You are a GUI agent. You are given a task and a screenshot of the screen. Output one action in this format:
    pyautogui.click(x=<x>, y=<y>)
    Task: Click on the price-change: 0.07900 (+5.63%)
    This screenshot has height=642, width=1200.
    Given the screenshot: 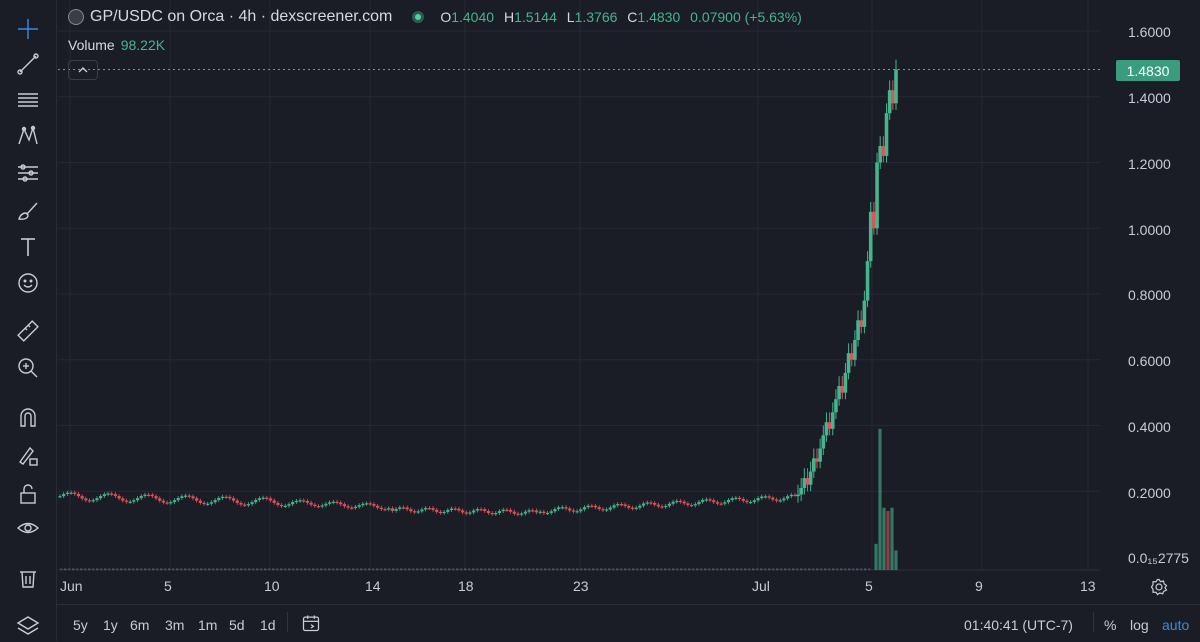 What is the action you would take?
    pyautogui.click(x=746, y=17)
    